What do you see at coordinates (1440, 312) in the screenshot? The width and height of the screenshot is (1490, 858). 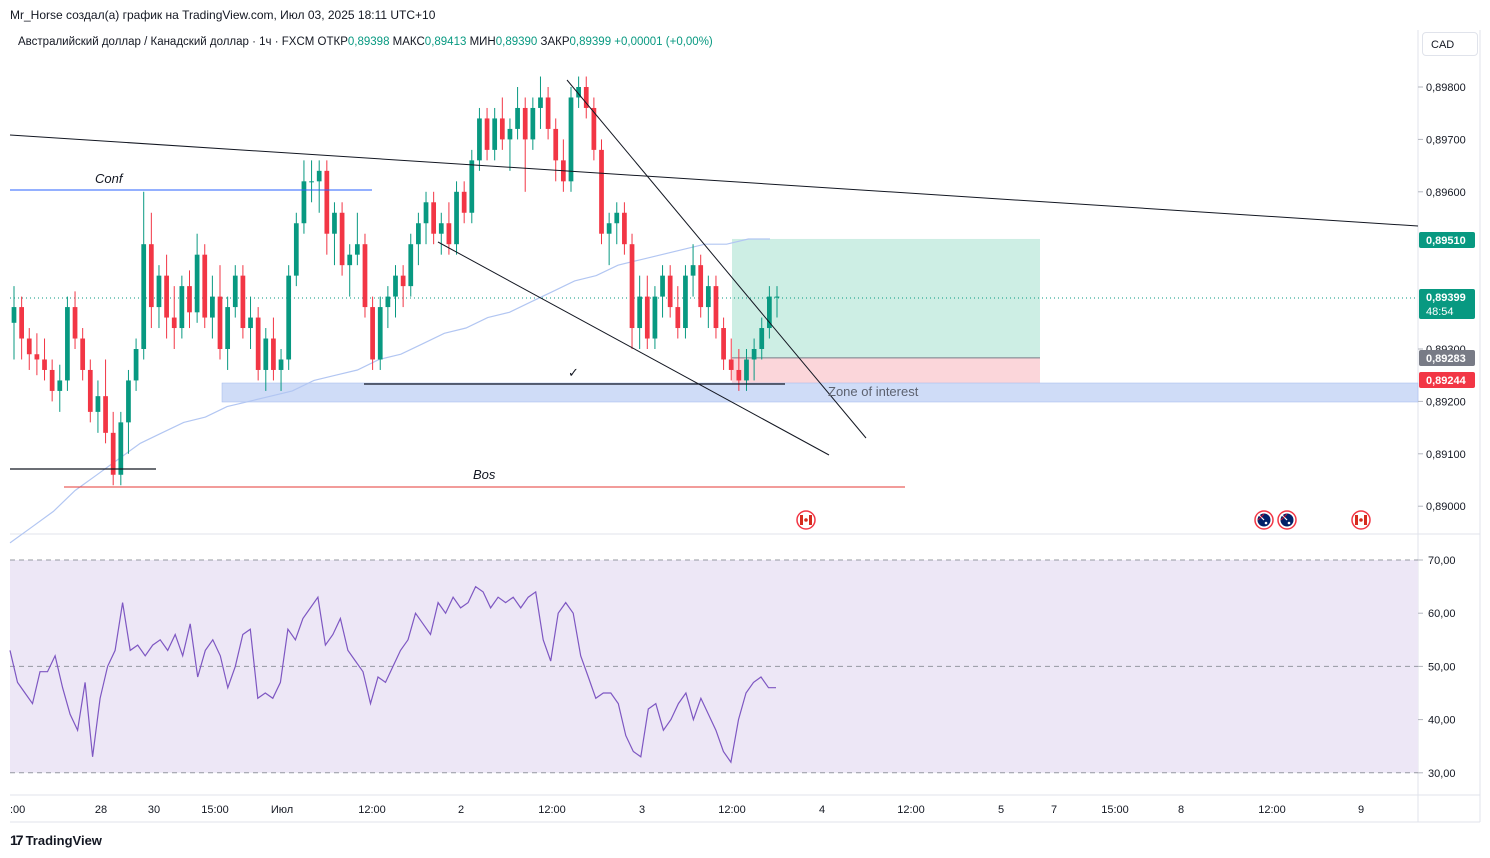 I see `countdown-label: 48:54` at bounding box center [1440, 312].